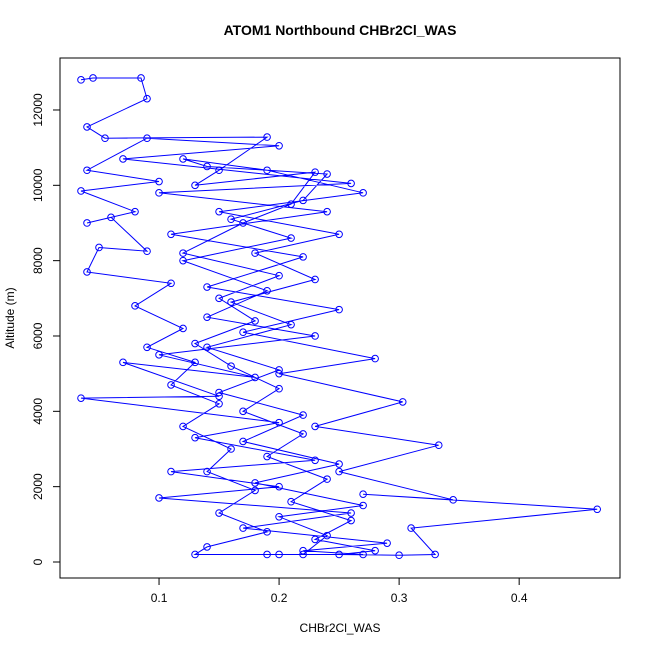 The image size is (650, 650). I want to click on y-axis-label: Altitude (m), so click(10, 317).